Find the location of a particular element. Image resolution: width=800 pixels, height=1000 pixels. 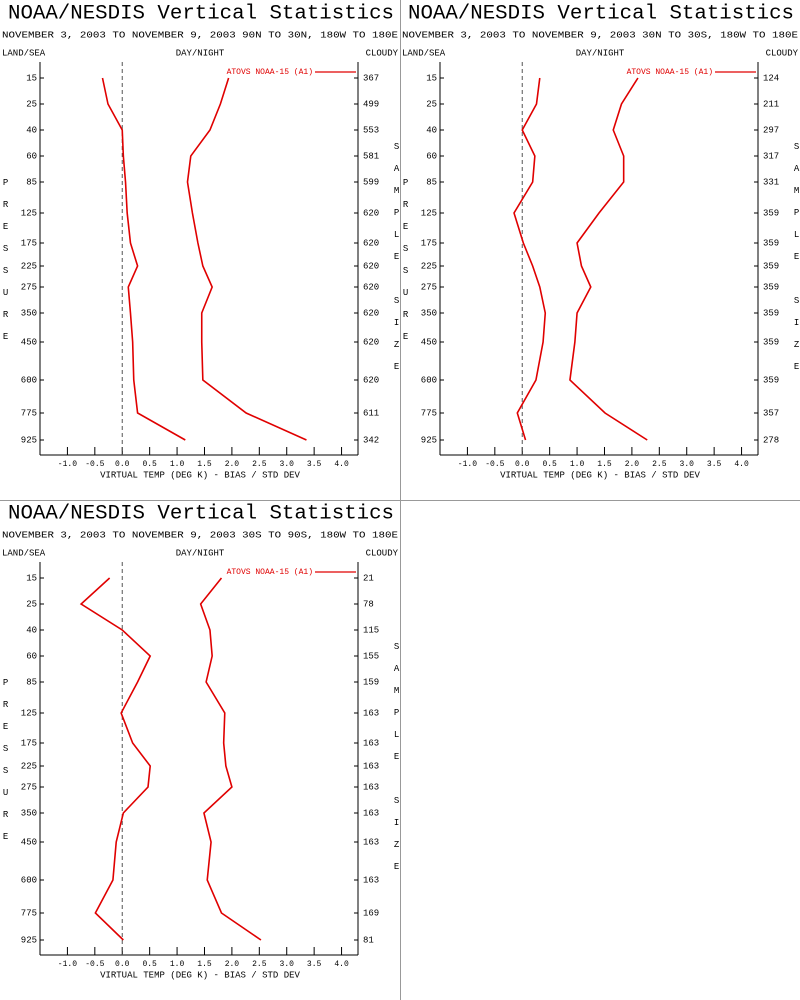

sample-size-label: 159 is located at coordinates (371, 682).